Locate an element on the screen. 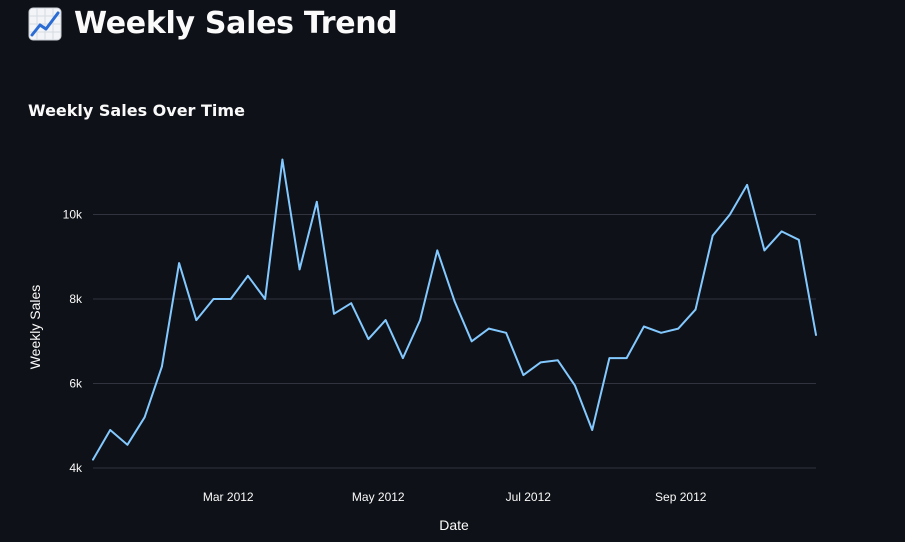 The height and width of the screenshot is (542, 905). y-axis-label: Weekly Sales is located at coordinates (35, 327).